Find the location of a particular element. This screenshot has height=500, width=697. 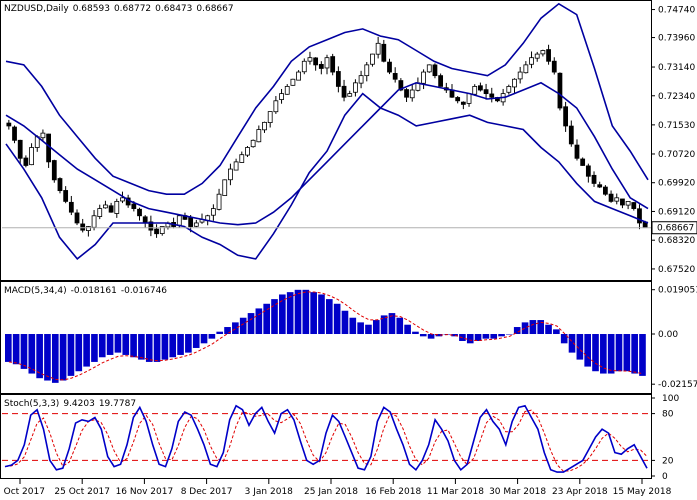

price-tick-label: 0.74740 is located at coordinates (676, 11).